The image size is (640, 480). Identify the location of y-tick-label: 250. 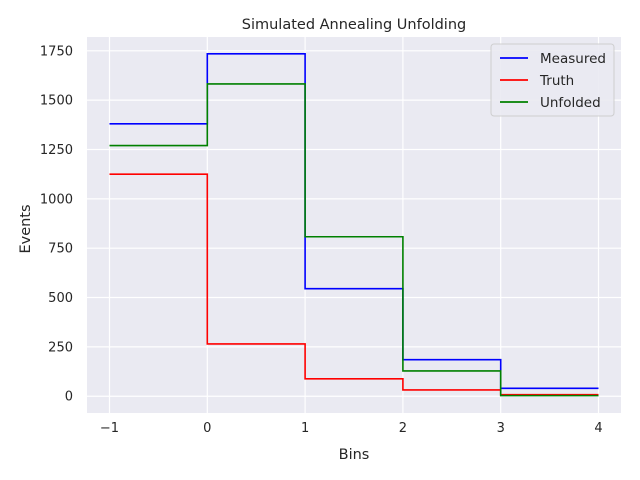
(60, 347).